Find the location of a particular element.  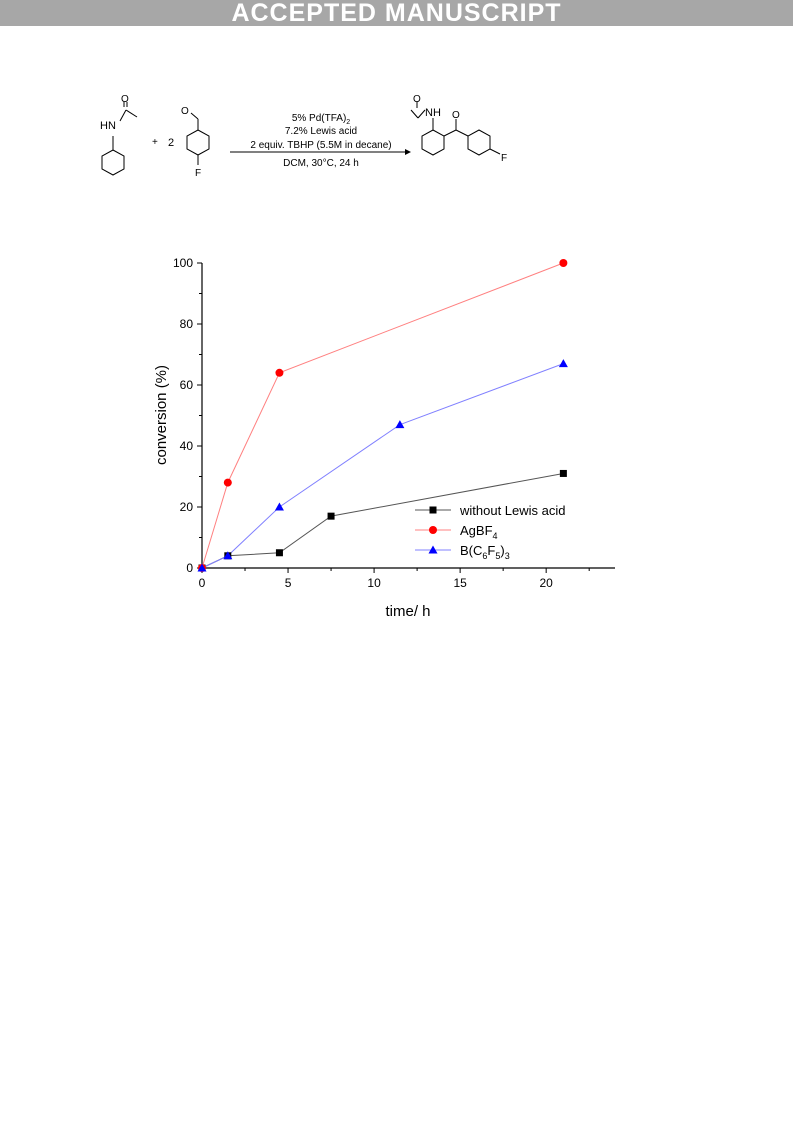

y-tick-label: 0 is located at coordinates (189, 568).